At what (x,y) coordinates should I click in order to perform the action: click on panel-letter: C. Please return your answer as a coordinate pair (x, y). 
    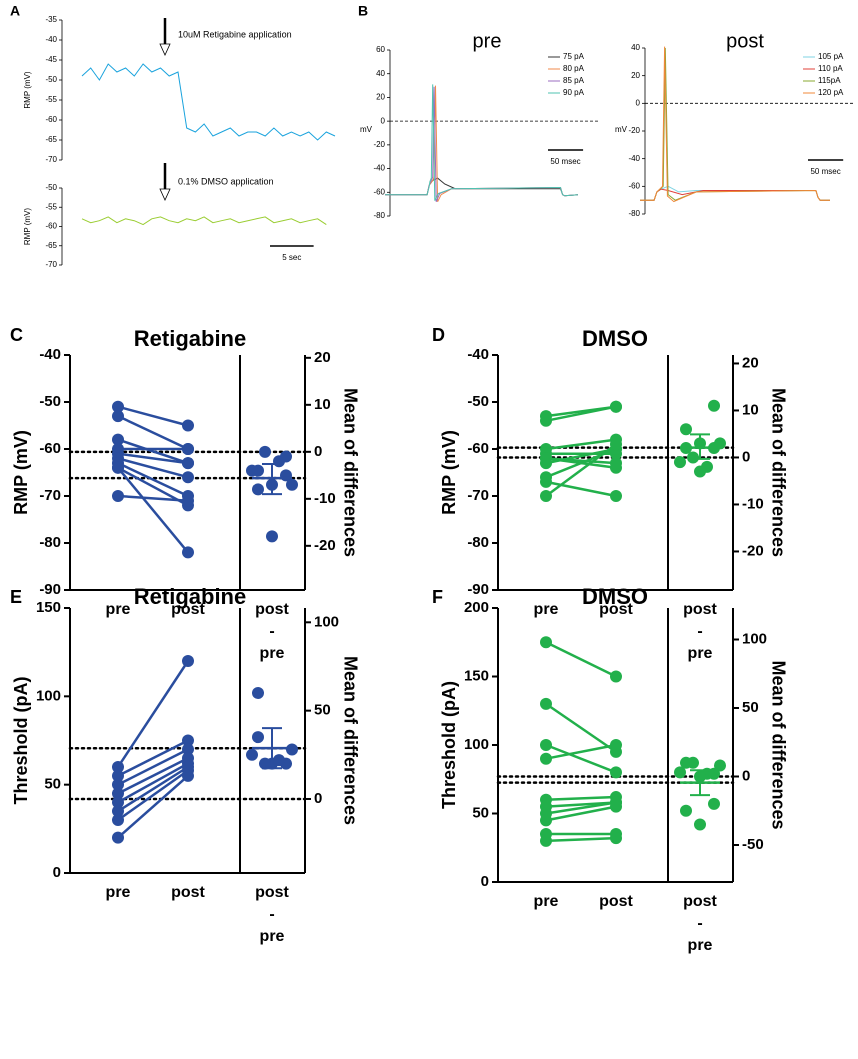
    Looking at the image, I should click on (16, 335).